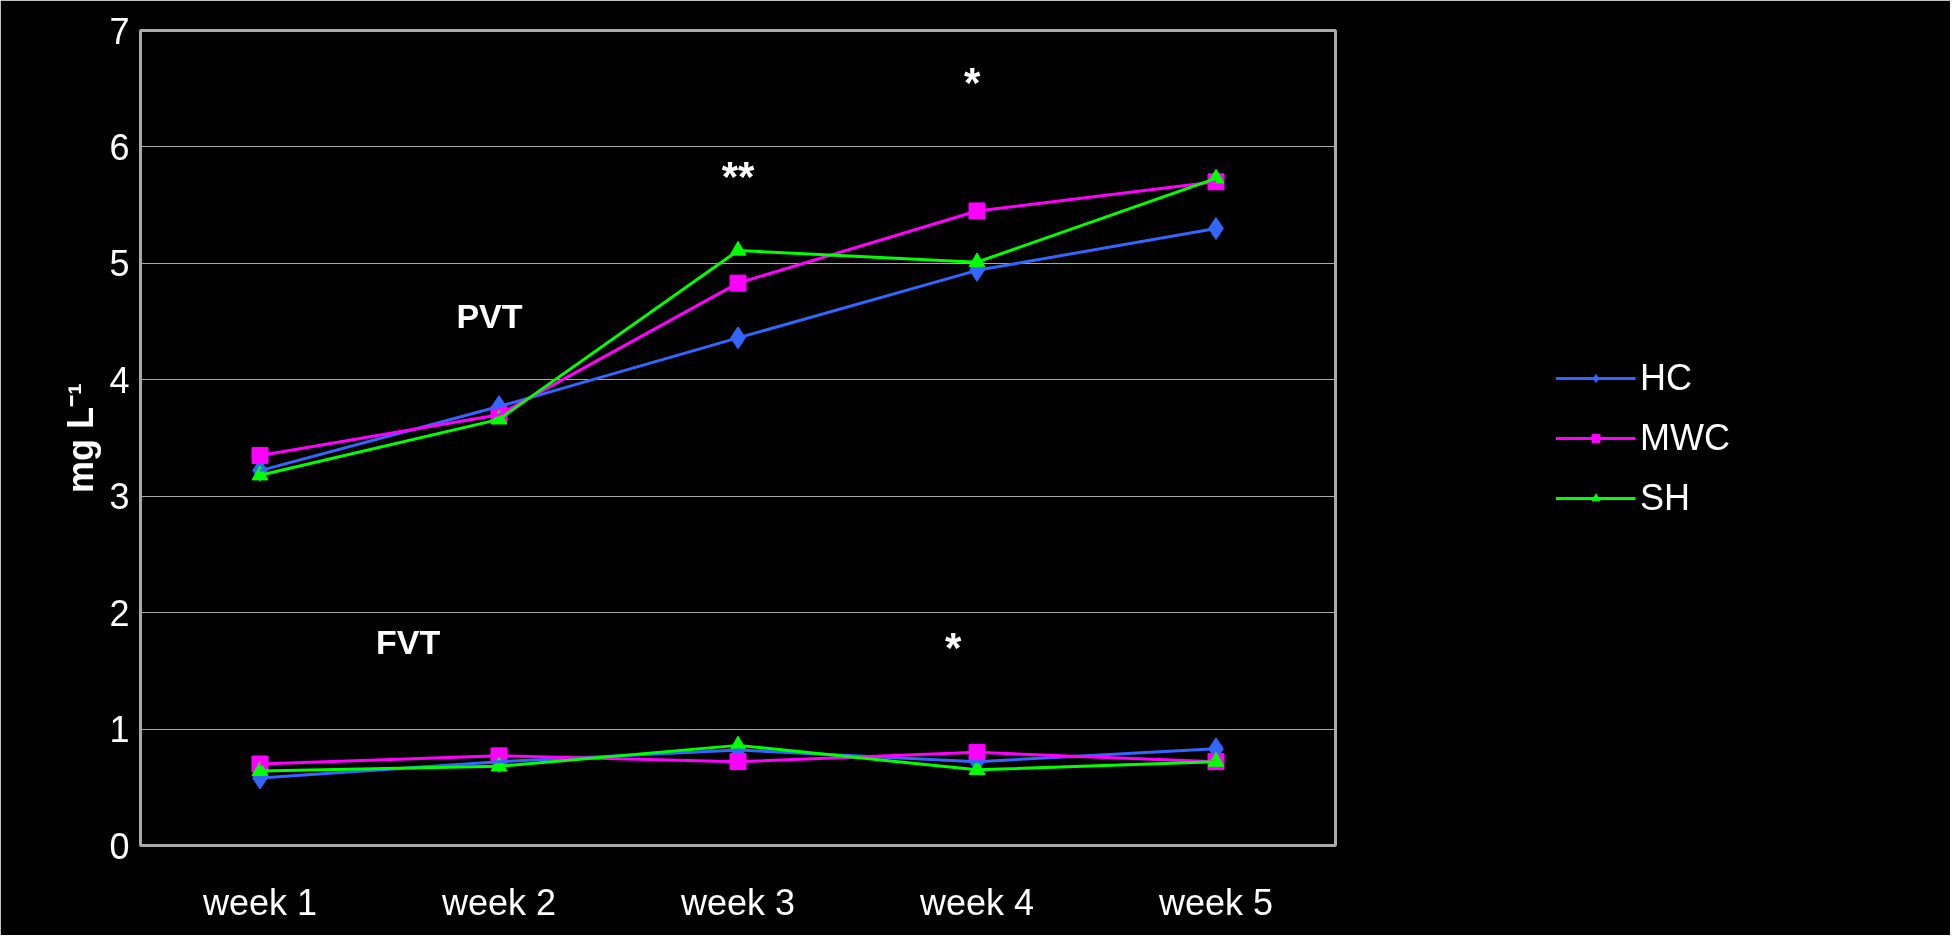 Image resolution: width=1957 pixels, height=943 pixels. I want to click on annotation: PVT, so click(489, 315).